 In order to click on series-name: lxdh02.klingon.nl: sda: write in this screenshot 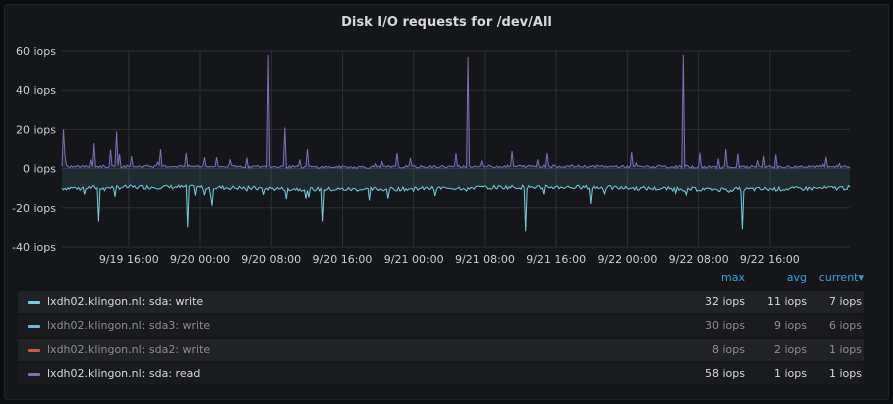, I will do `click(125, 301)`.